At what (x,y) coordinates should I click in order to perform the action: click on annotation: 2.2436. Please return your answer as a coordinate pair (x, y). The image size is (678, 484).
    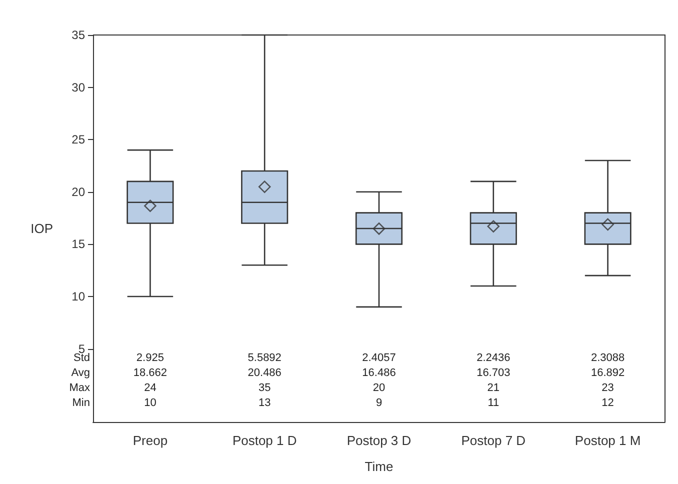
    Looking at the image, I should click on (493, 358).